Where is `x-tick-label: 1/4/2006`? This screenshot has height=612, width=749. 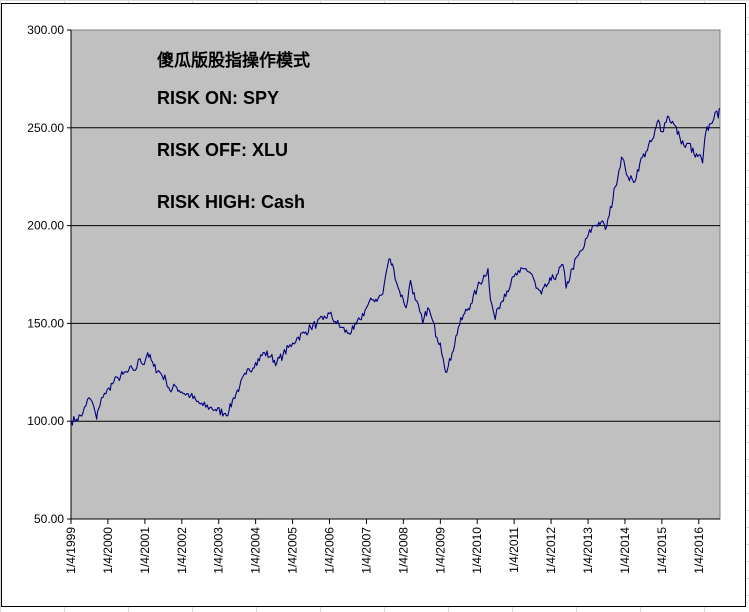
x-tick-label: 1/4/2006 is located at coordinates (330, 550).